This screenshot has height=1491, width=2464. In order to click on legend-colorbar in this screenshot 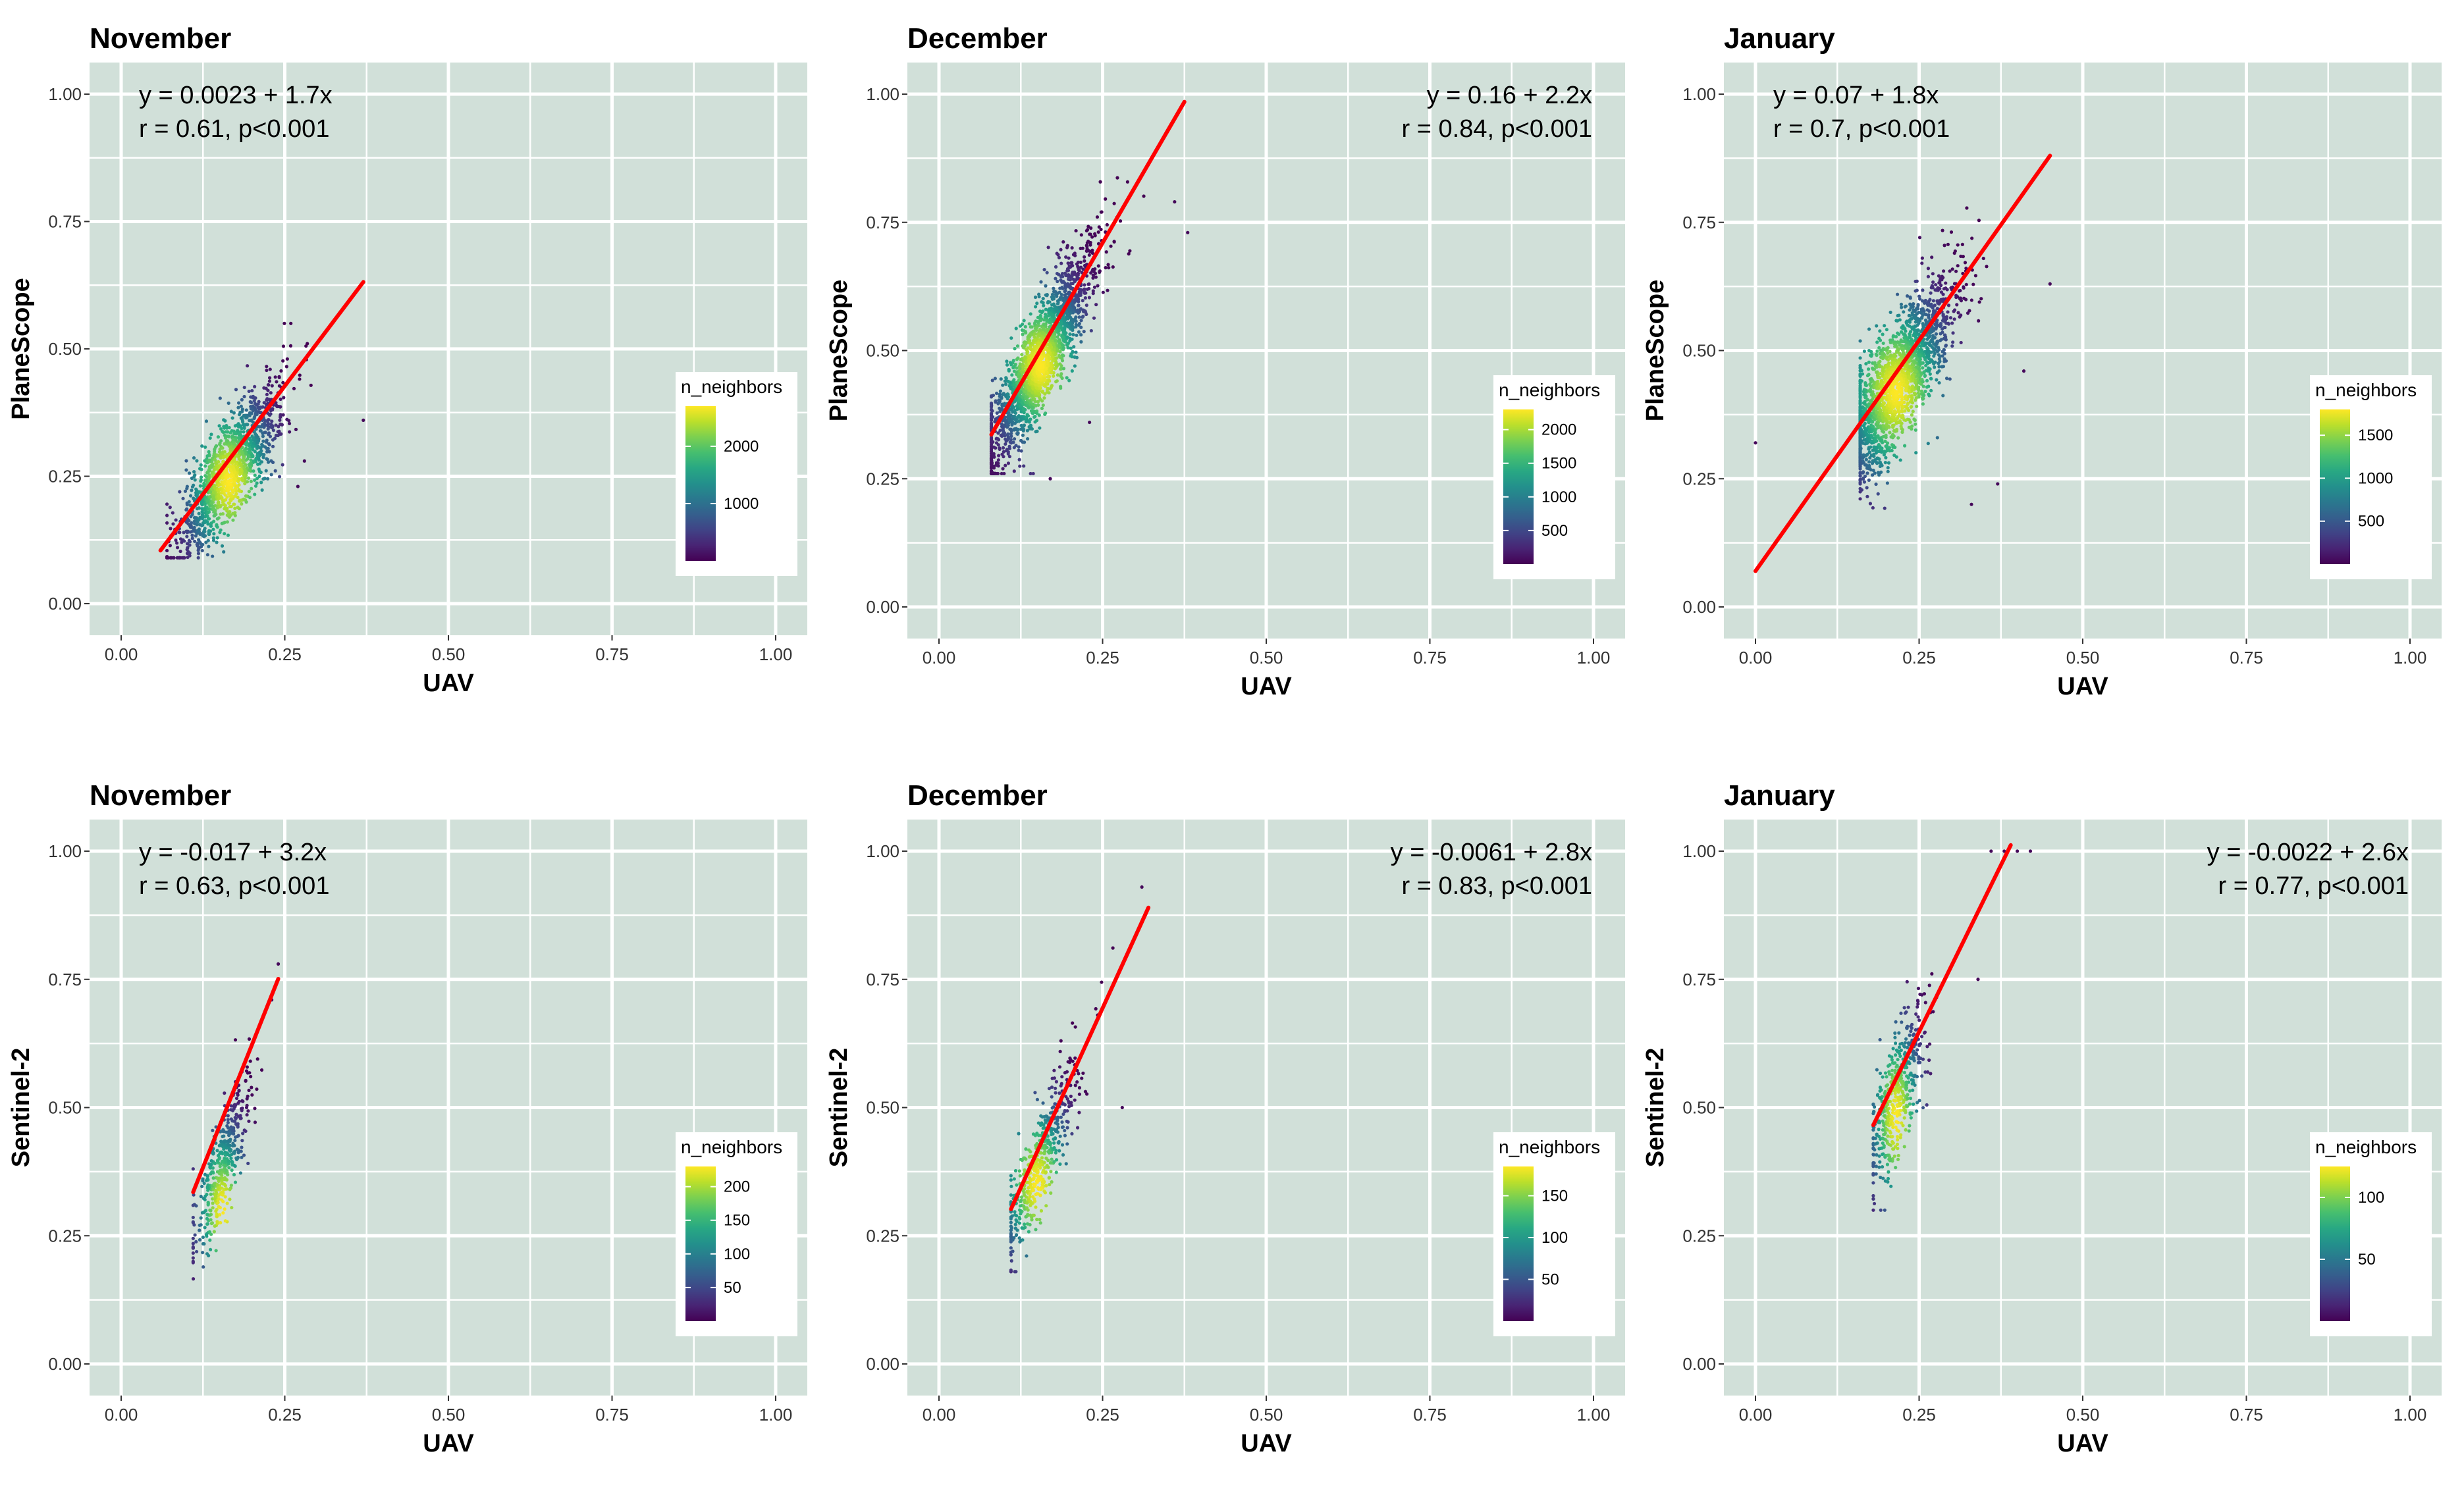, I will do `click(700, 483)`.